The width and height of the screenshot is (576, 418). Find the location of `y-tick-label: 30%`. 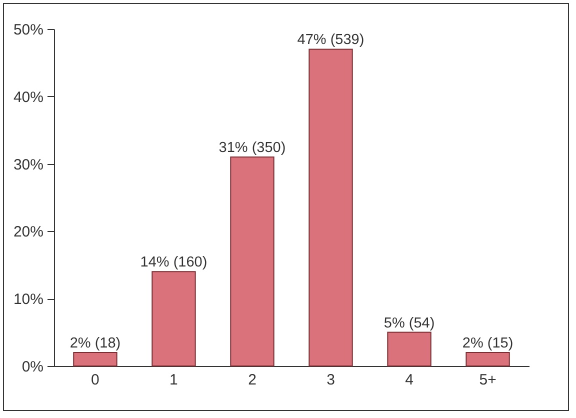

y-tick-label: 30% is located at coordinates (28, 165).